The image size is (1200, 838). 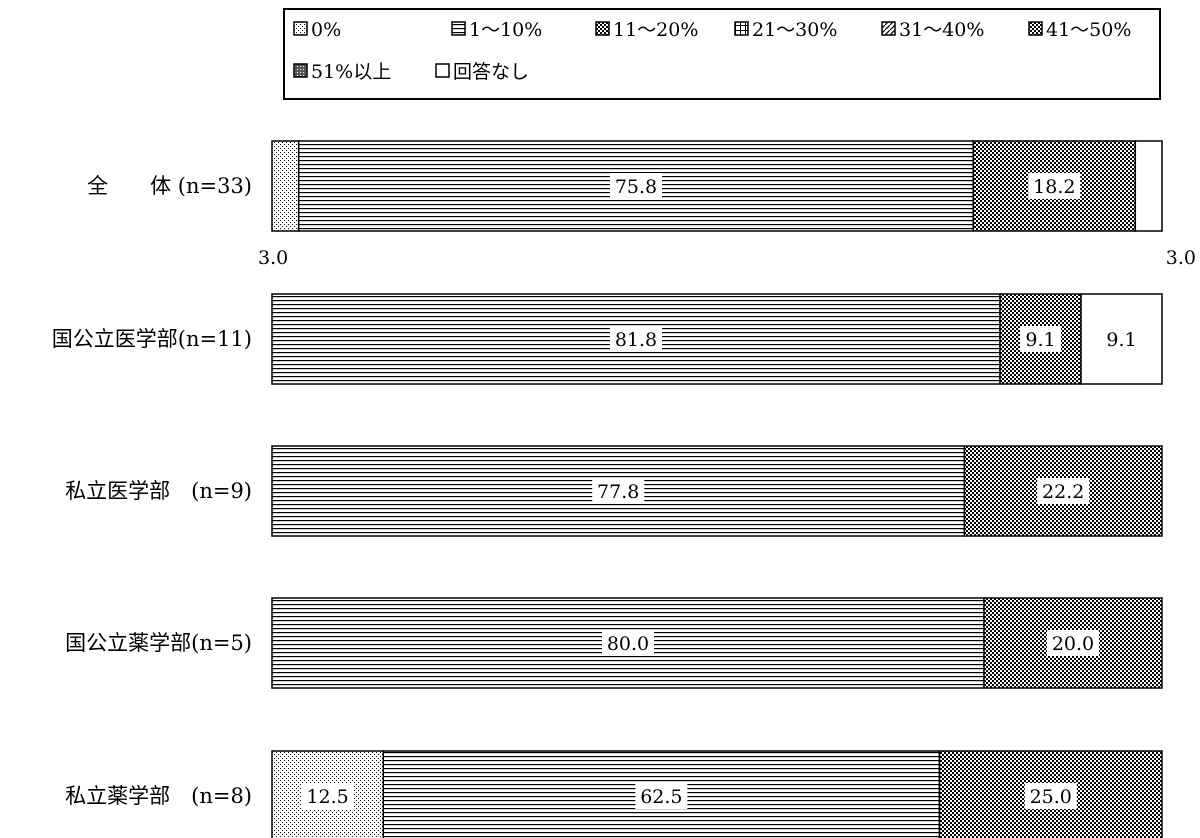 What do you see at coordinates (602, 28) in the screenshot?
I see `legend-swatch-p11` at bounding box center [602, 28].